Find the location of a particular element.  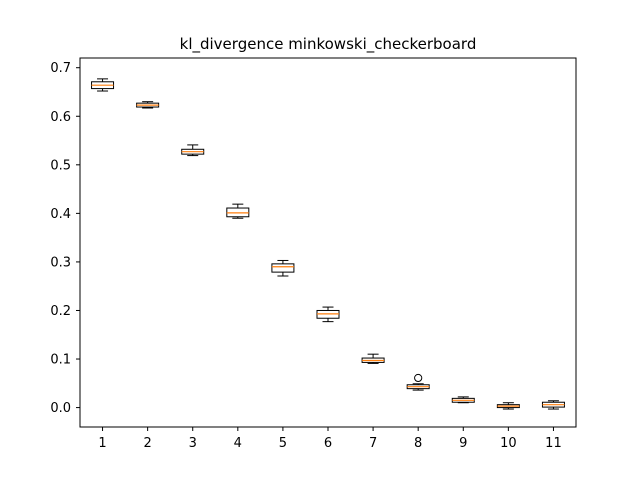

x-tick-label: 6 is located at coordinates (328, 443).